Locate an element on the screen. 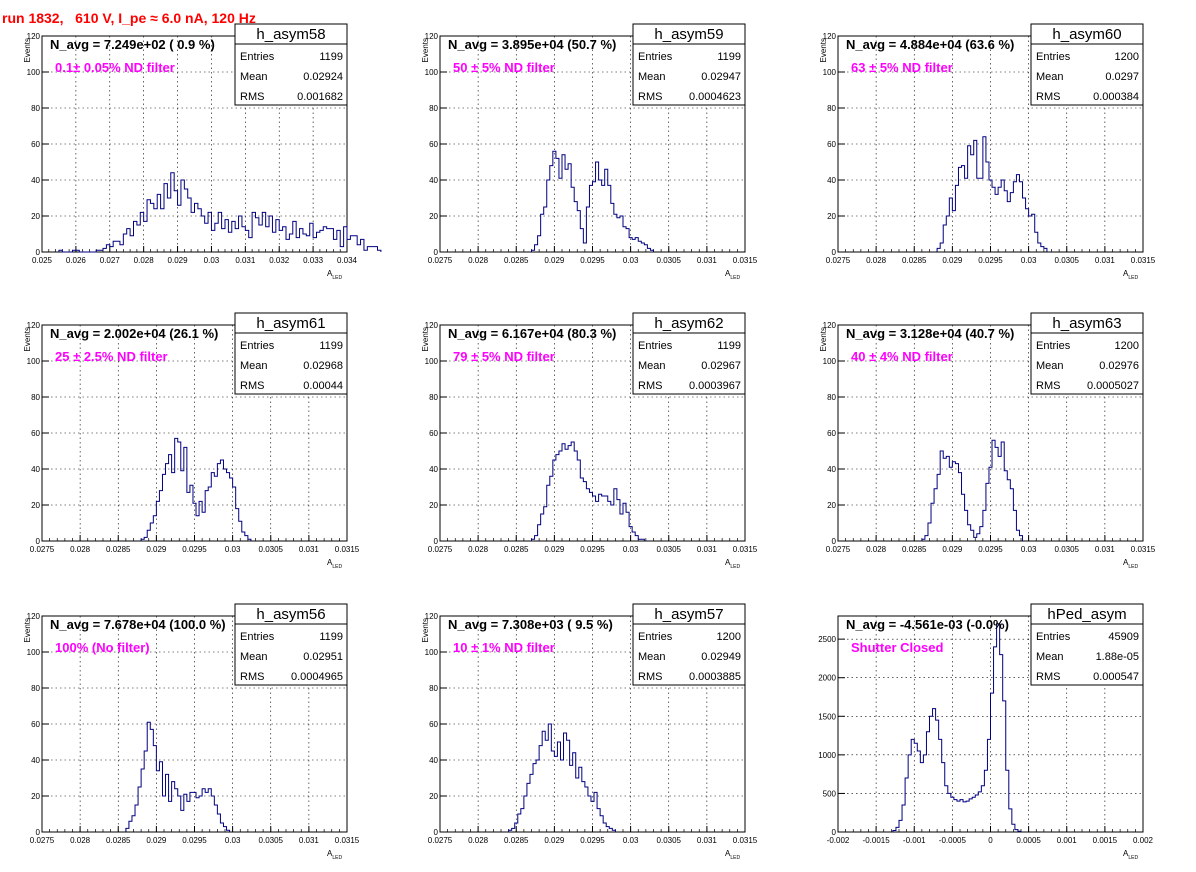  x-tick-label: 0.033 is located at coordinates (313, 260).